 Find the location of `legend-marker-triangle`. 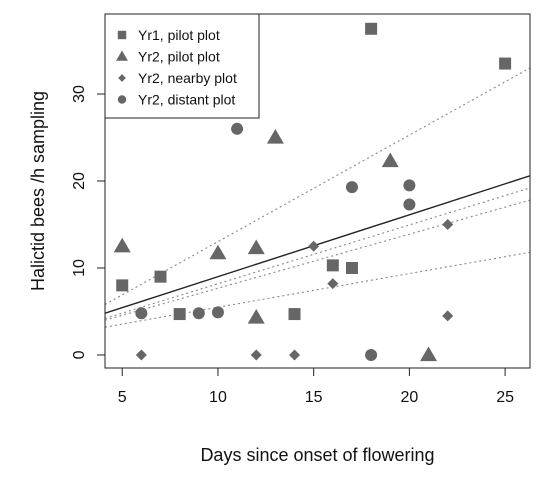

legend-marker-triangle is located at coordinates (122, 55).